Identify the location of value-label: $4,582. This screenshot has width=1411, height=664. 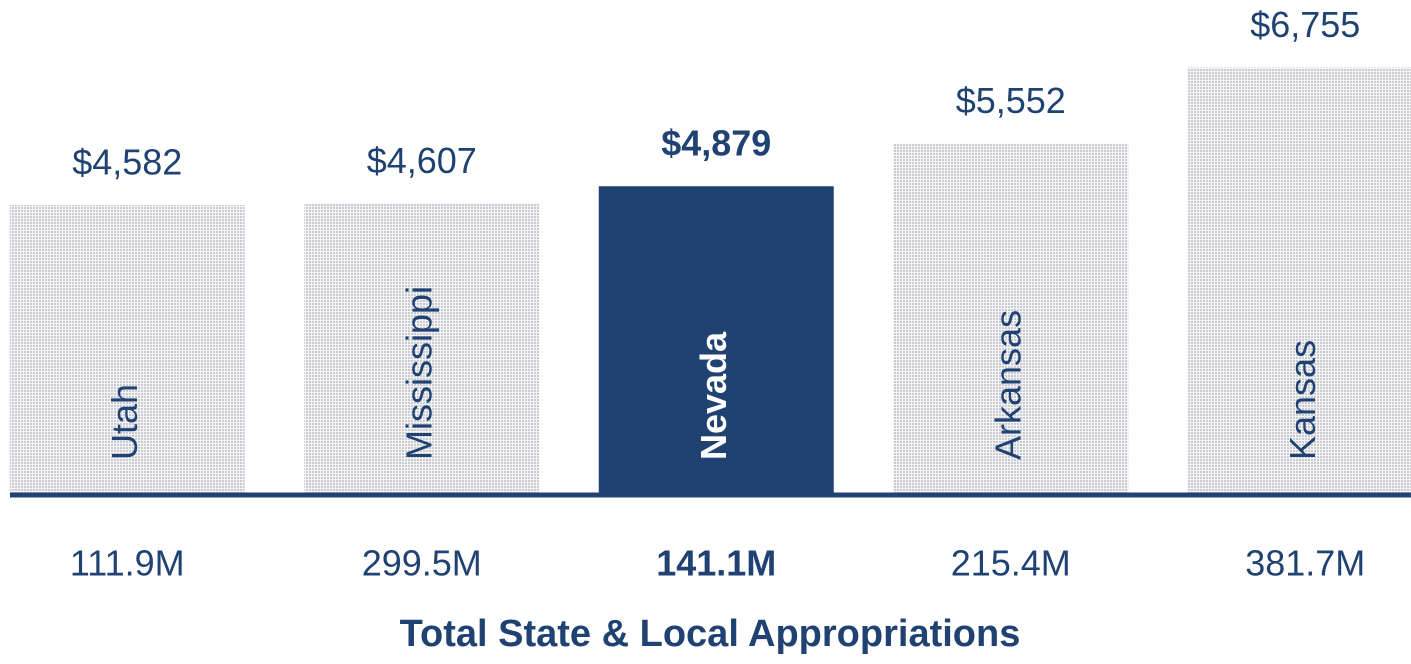
(127, 162).